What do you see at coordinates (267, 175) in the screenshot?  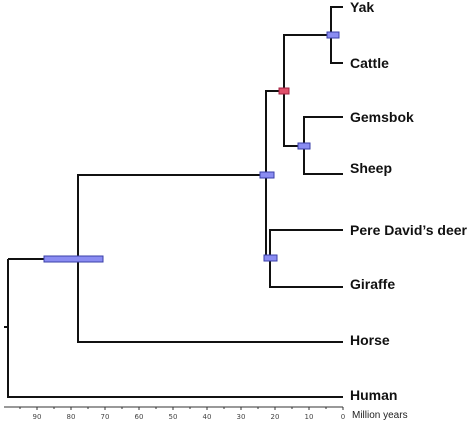 I see `hpd-bar-pecora` at bounding box center [267, 175].